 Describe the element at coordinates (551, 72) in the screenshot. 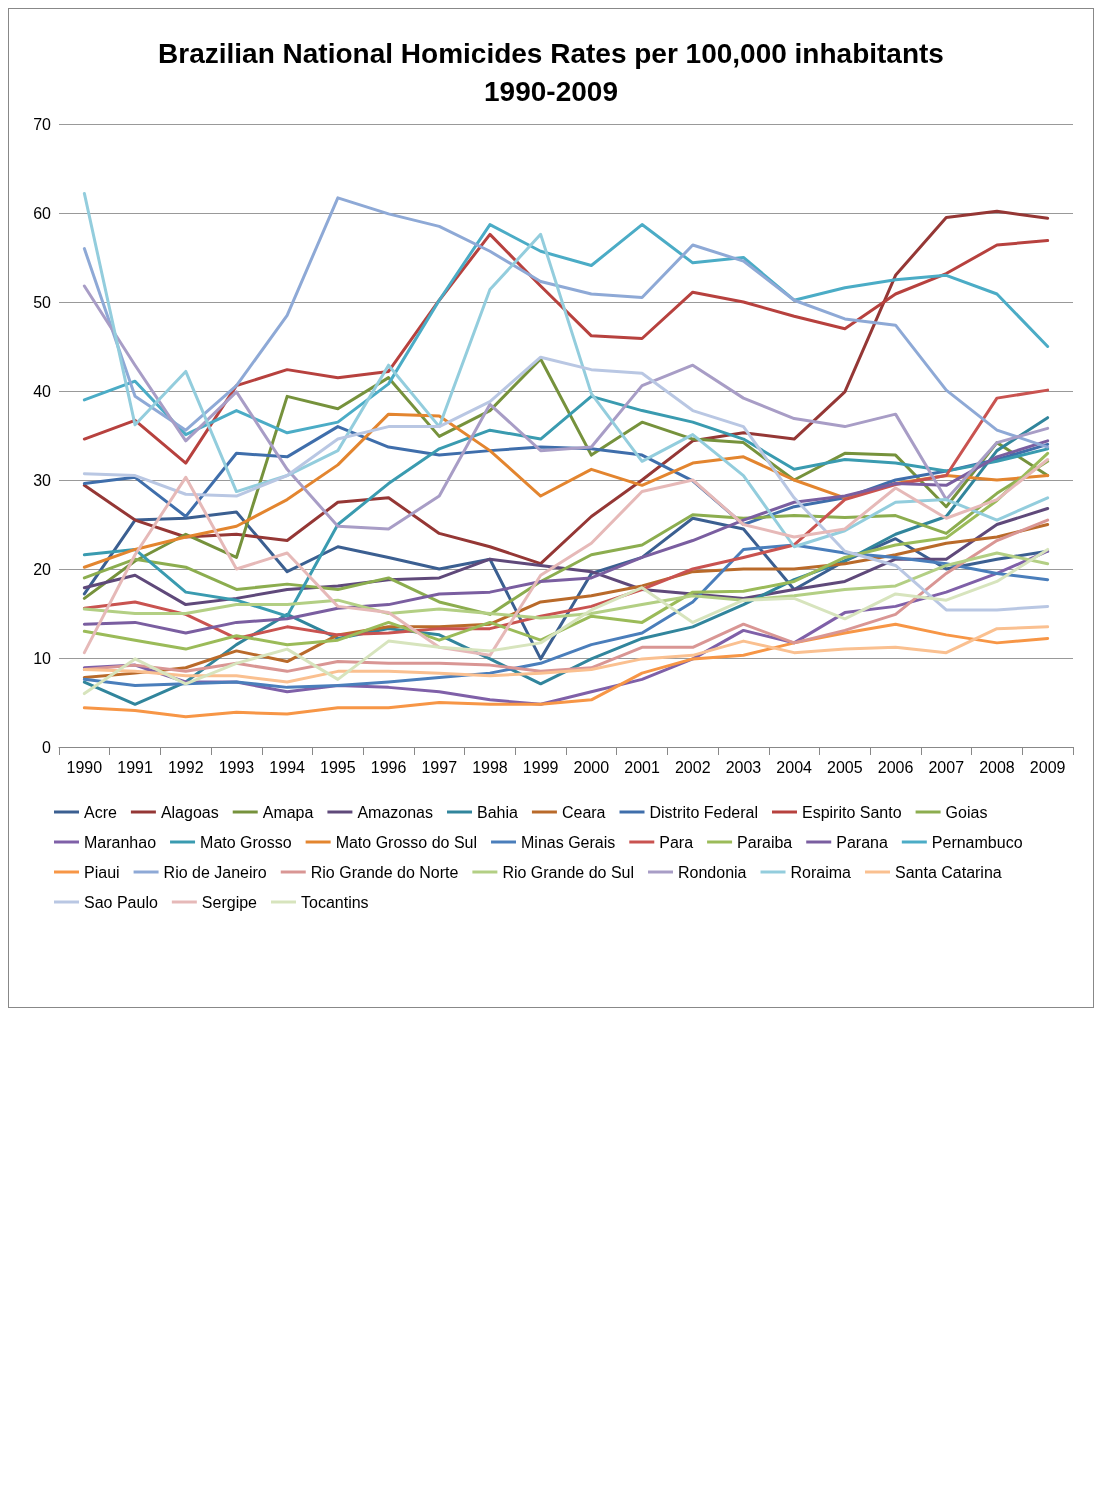

I see `chart-title: Brazilian National Homicides Rates per 100,000 inhabitants 1990-2009` at that location.